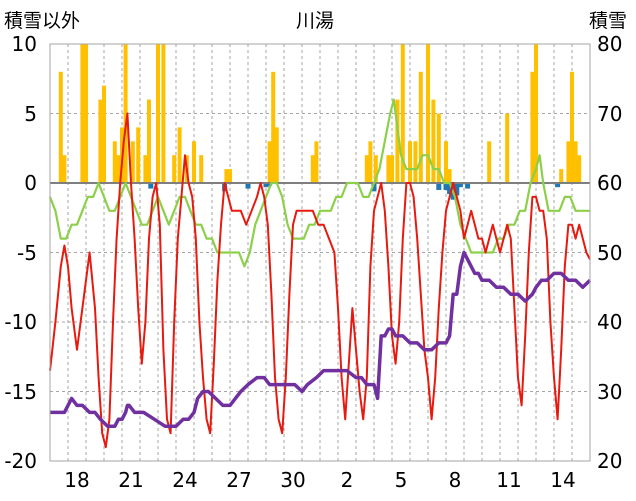 Image resolution: width=636 pixels, height=501 pixels. Describe the element at coordinates (455, 480) in the screenshot. I see `x-tick-label: 8` at that location.